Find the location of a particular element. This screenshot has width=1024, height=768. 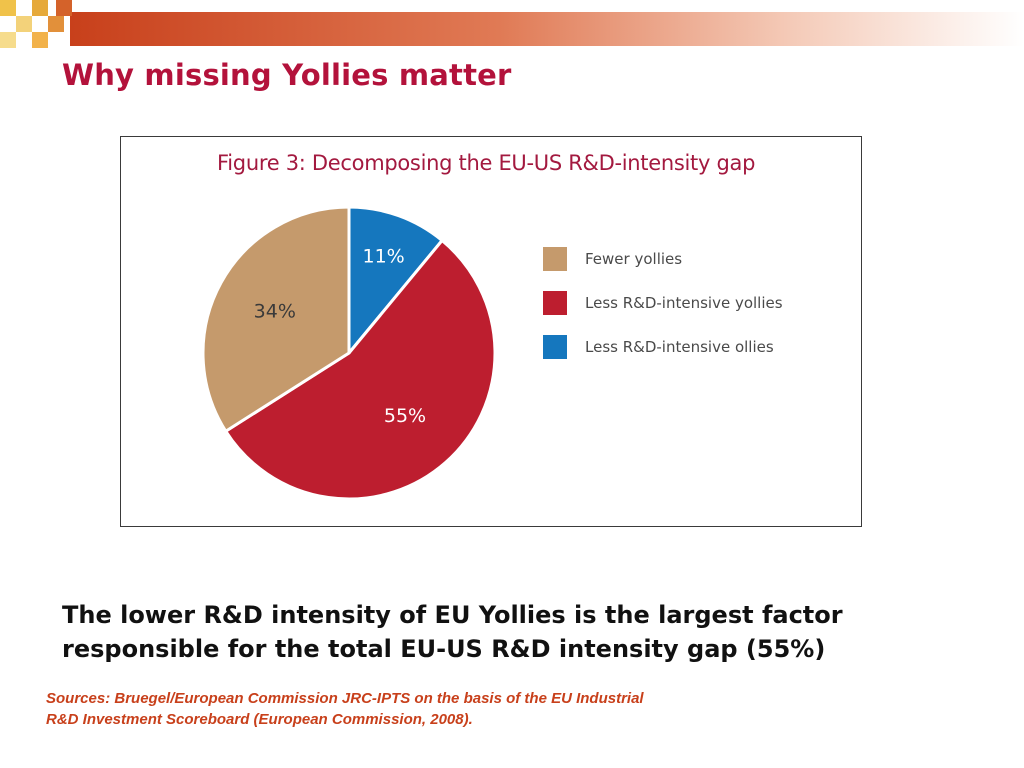

top-decoration is located at coordinates (512, 24).